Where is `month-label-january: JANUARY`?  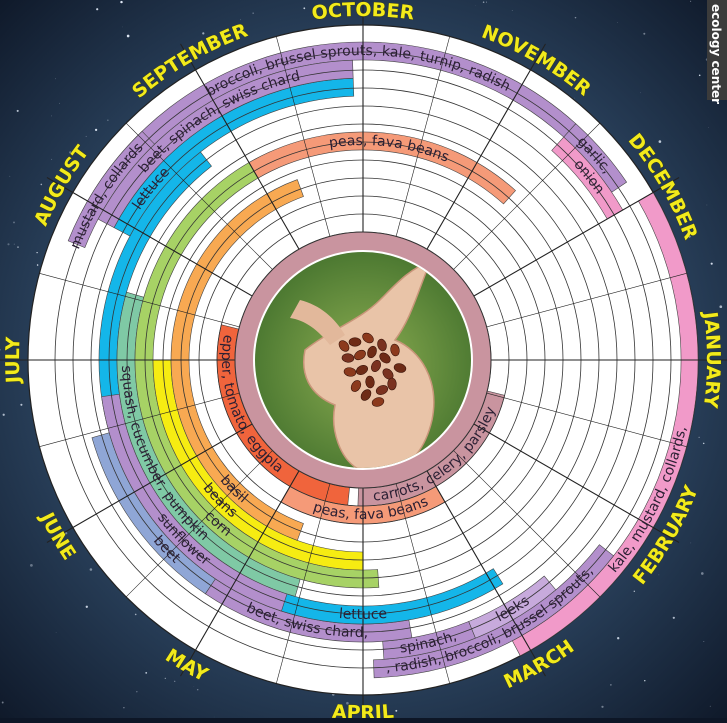 month-label-january: JANUARY is located at coordinates (711, 359).